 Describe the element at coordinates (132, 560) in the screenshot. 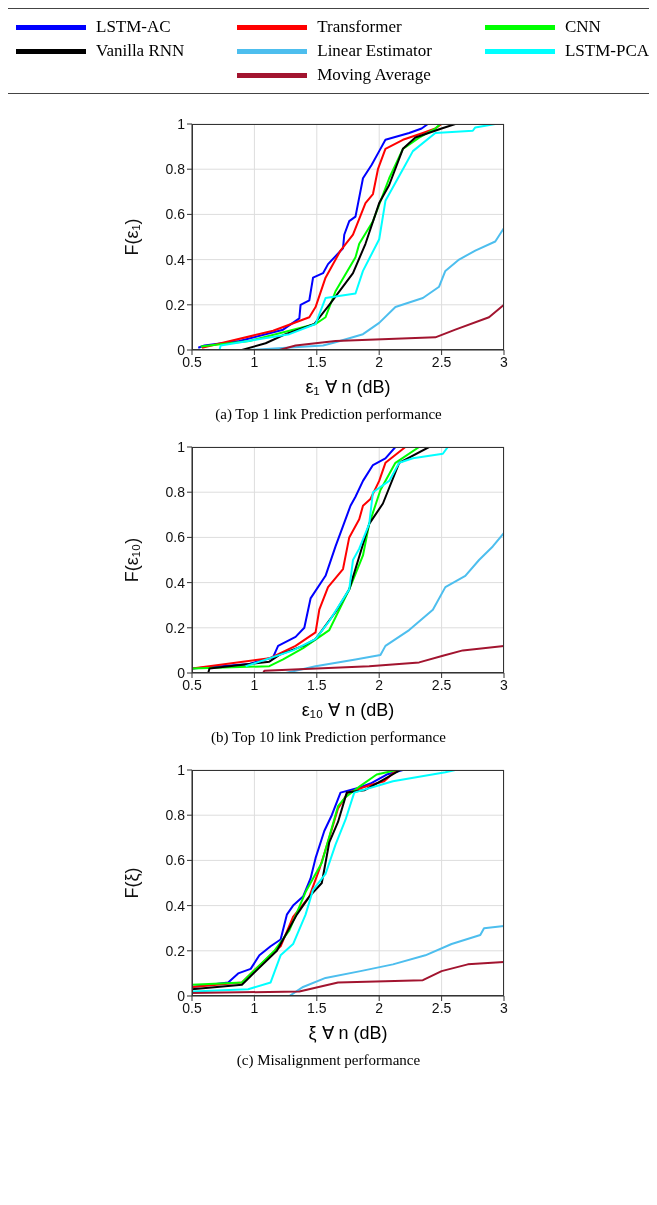

I see `y-axis-title: F(ε₁₀)` at that location.